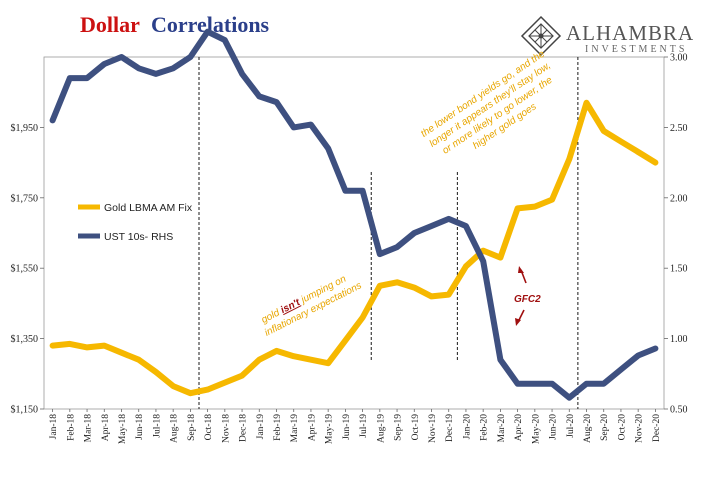 The width and height of the screenshot is (705, 481). Describe the element at coordinates (192, 427) in the screenshot. I see `x-tick-label: Sep-18` at that location.